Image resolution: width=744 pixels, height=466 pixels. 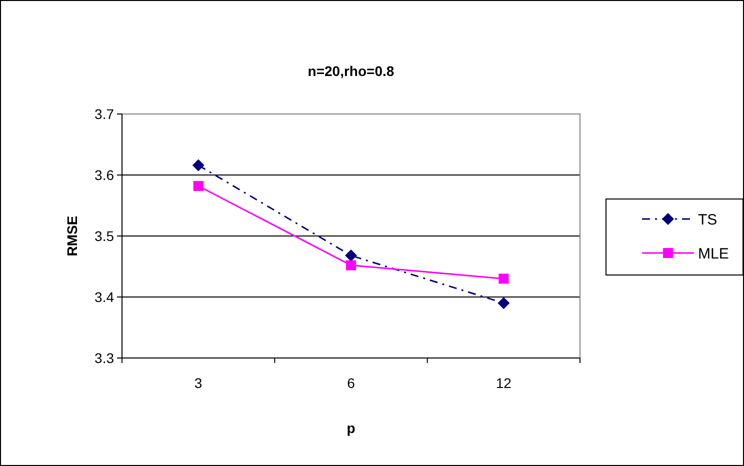 I want to click on legend-label: MLE, so click(x=713, y=253).